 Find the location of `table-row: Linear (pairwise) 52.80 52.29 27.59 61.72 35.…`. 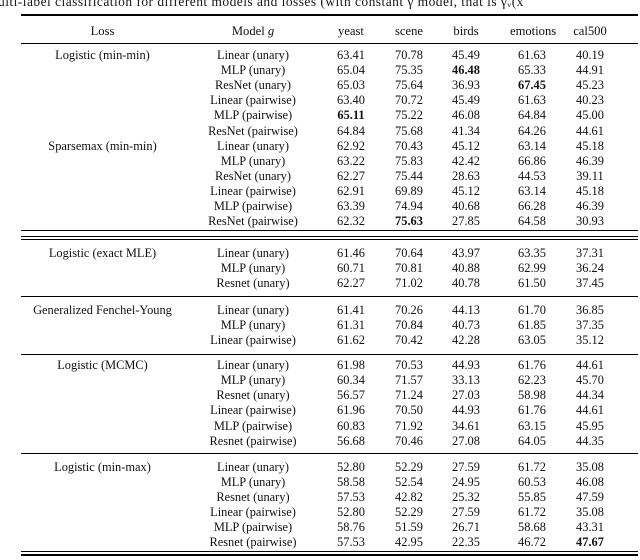

table-row: Linear (pairwise) 52.80 52.29 27.59 61.72 35.… is located at coordinates (320, 512).